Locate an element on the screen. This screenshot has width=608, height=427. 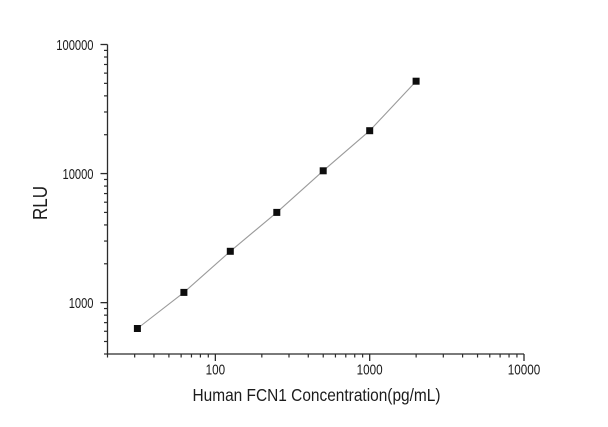
y-tick-label: 10000 is located at coordinates (78, 174).